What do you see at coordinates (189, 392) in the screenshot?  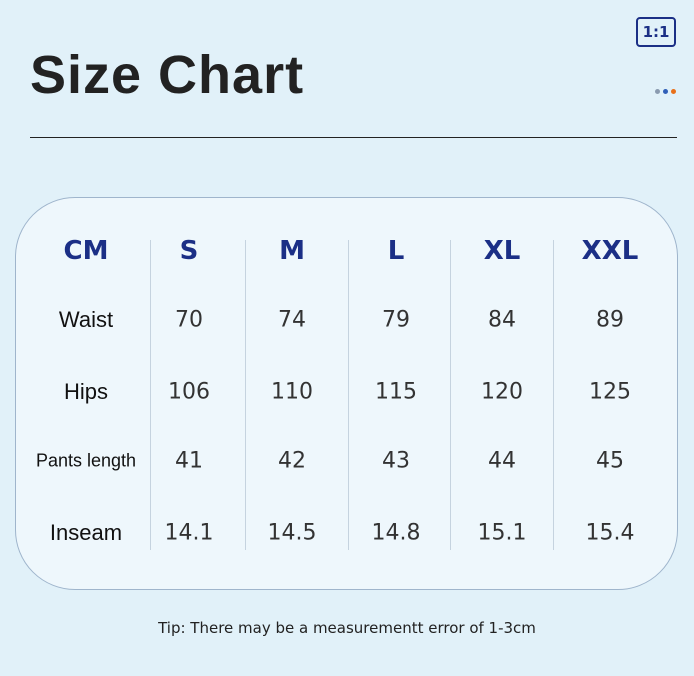 I see `cell-value: 106` at bounding box center [189, 392].